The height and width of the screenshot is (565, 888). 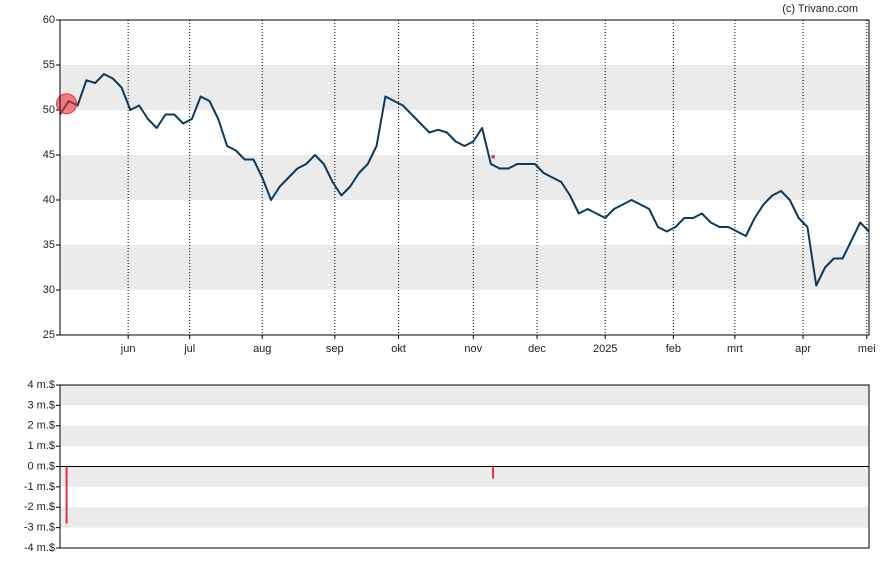 What do you see at coordinates (49, 200) in the screenshot?
I see `y-tick-label: 40` at bounding box center [49, 200].